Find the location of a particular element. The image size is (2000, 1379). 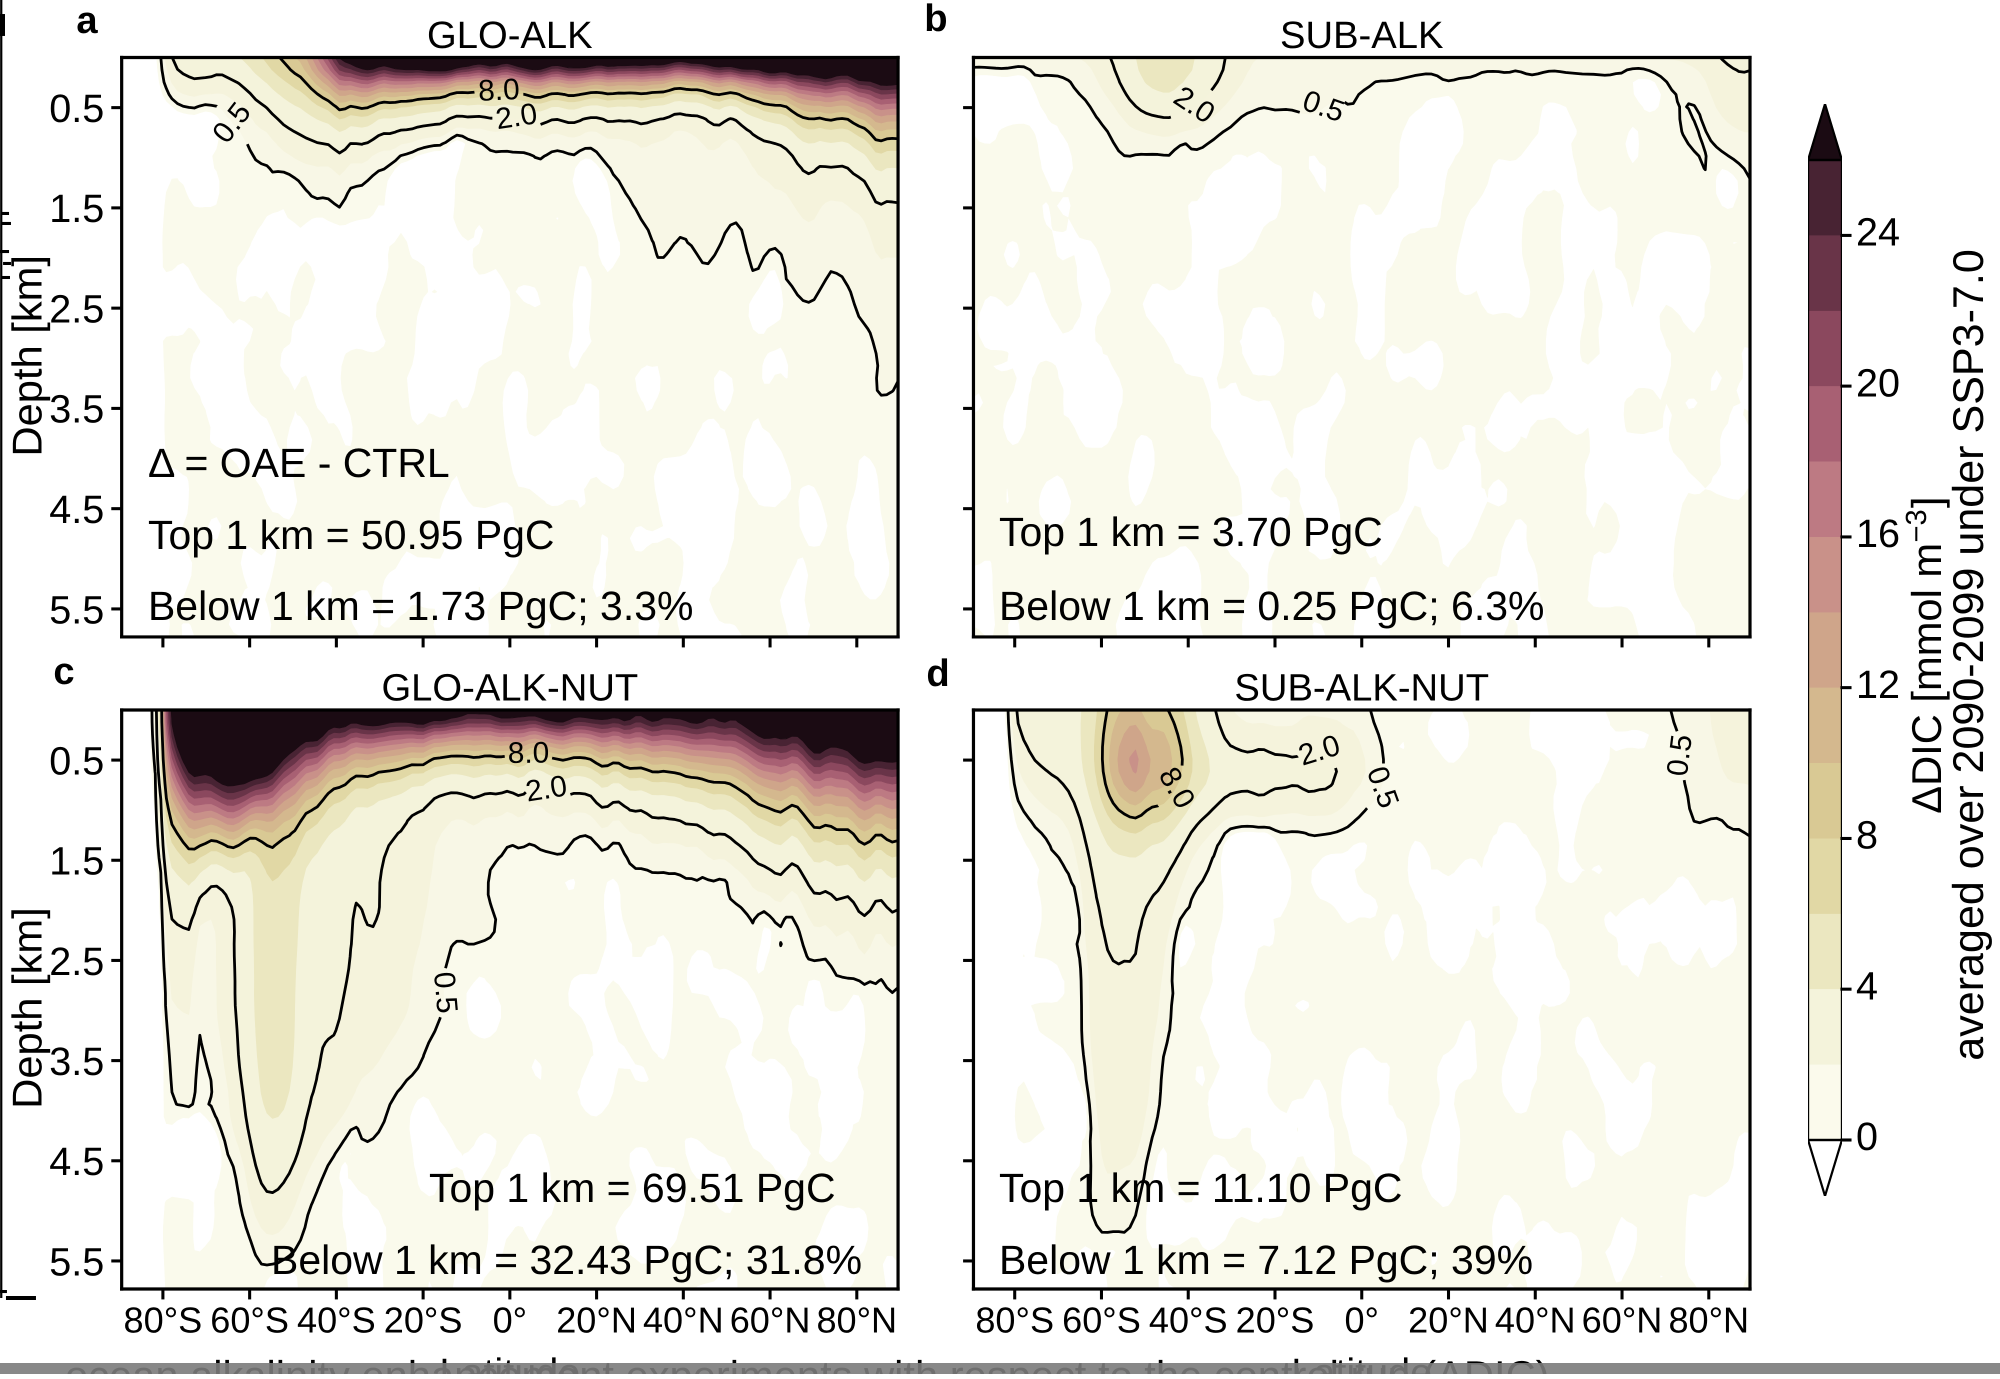

svg-text: Top 1 km = 50.95 PgC is located at coordinates (351, 536).